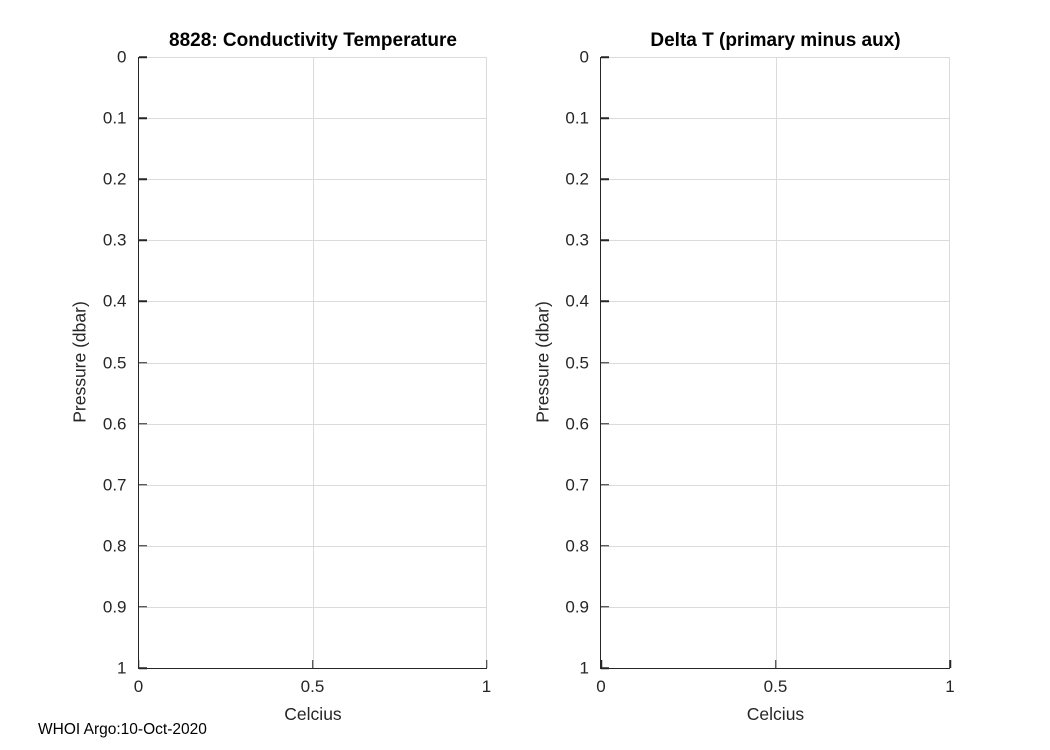 This screenshot has width=1050, height=750. Describe the element at coordinates (79, 362) in the screenshot. I see `left-y-axis-label: Pressure (dbar)` at that location.